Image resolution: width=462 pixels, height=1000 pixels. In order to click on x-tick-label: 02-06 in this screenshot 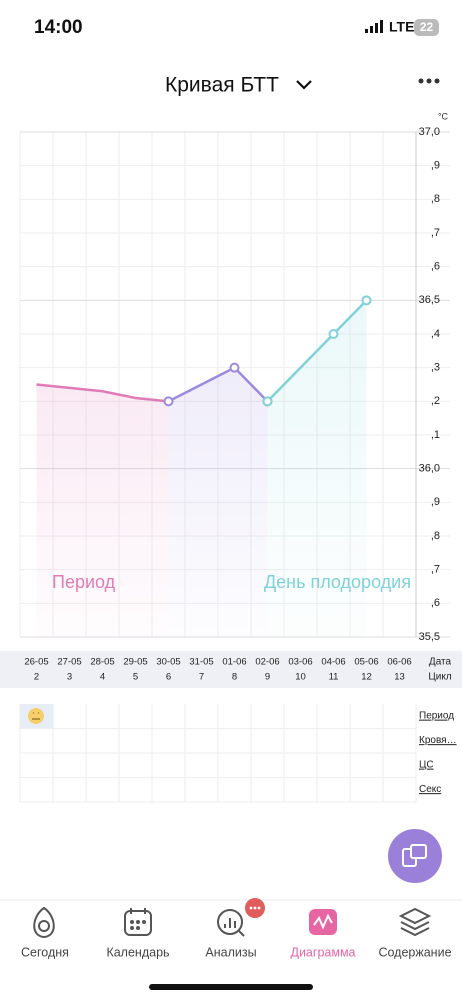, I will do `click(267, 662)`.